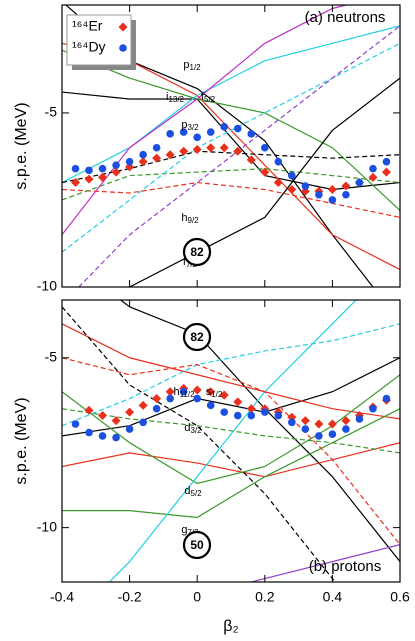 This screenshot has height=641, width=415. What do you see at coordinates (230, 626) in the screenshot?
I see `x-axis-label: β₂` at bounding box center [230, 626].